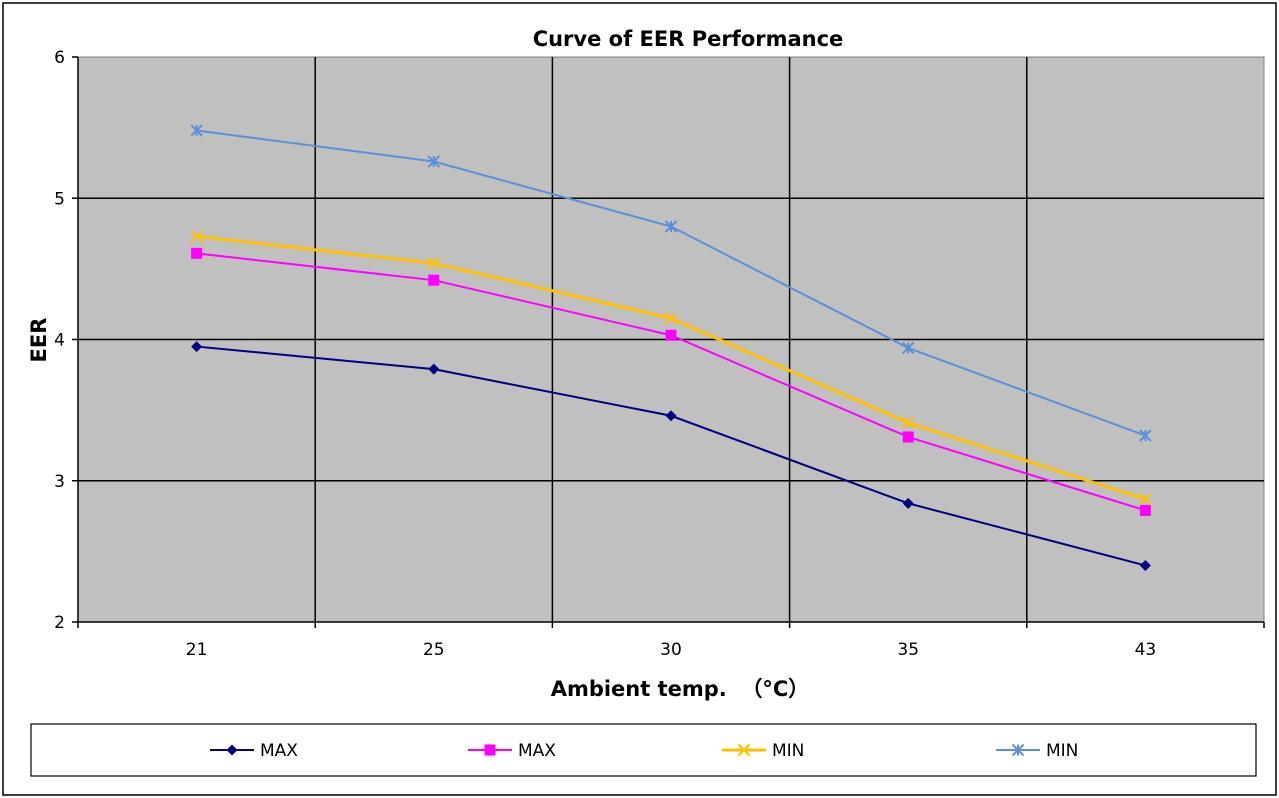 The width and height of the screenshot is (1279, 798). I want to click on y-axis-label: EER, so click(39, 340).